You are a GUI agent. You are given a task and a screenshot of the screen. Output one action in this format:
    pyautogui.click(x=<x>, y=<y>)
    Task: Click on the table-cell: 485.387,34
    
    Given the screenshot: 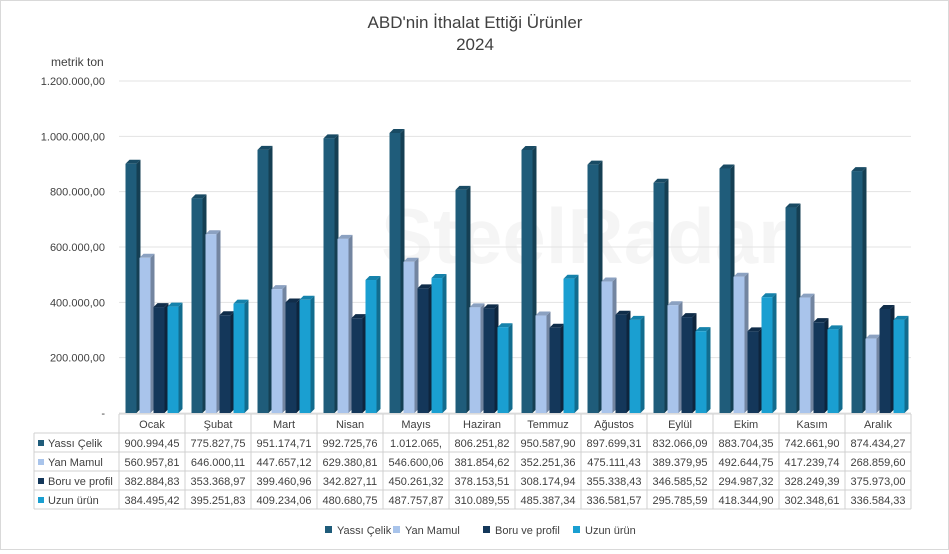 What is the action you would take?
    pyautogui.click(x=547, y=501)
    